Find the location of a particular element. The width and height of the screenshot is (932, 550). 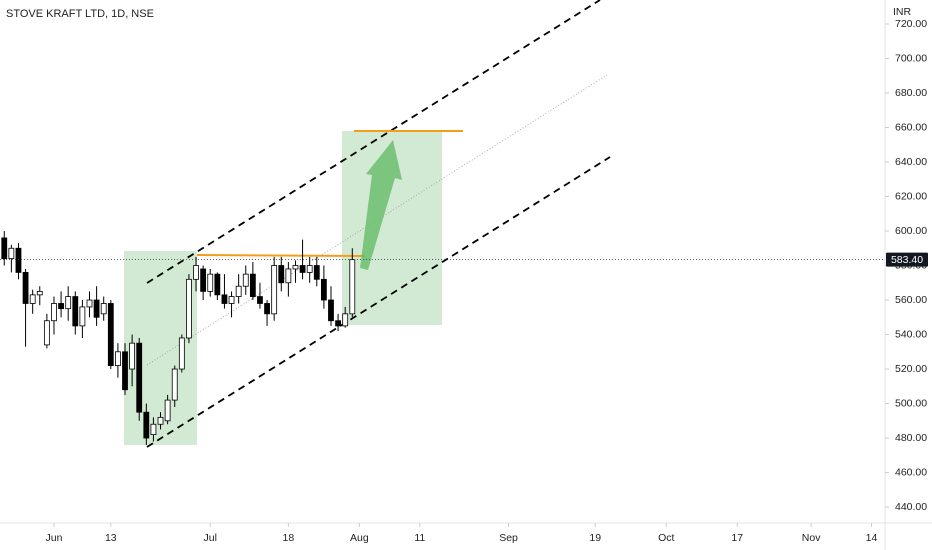

x-tick-label: Nov is located at coordinates (811, 538).